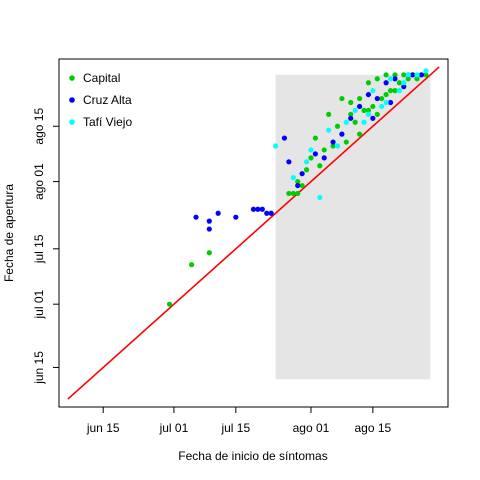 Image resolution: width=480 pixels, height=480 pixels. What do you see at coordinates (39, 181) in the screenshot?
I see `y-tick-label: ago 01` at bounding box center [39, 181].